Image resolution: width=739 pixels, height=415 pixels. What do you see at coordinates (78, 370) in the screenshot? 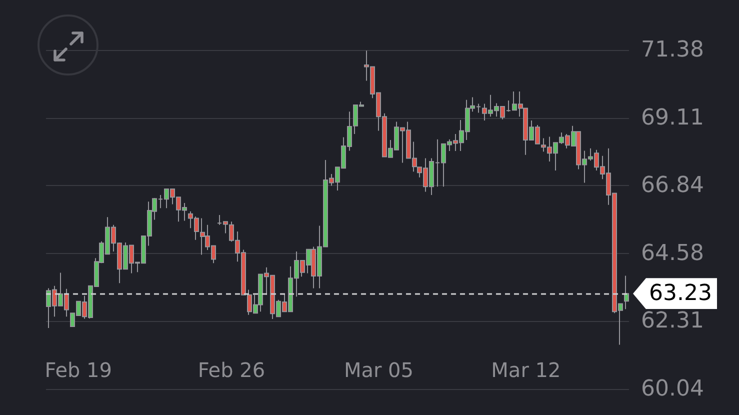
I see `x-tick-label: Feb 19` at bounding box center [78, 370].